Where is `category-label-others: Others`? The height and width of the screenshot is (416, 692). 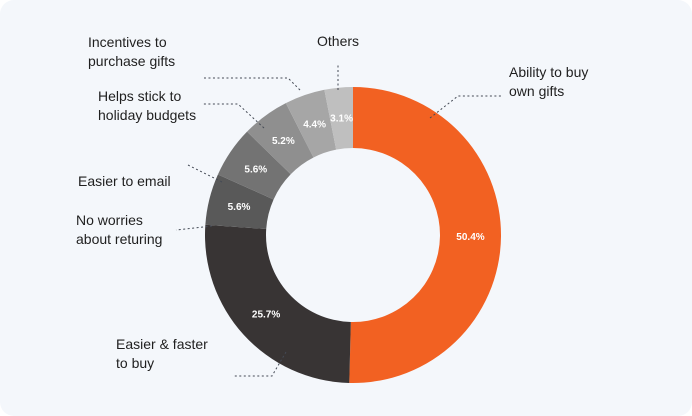
category-label-others: Others is located at coordinates (338, 41).